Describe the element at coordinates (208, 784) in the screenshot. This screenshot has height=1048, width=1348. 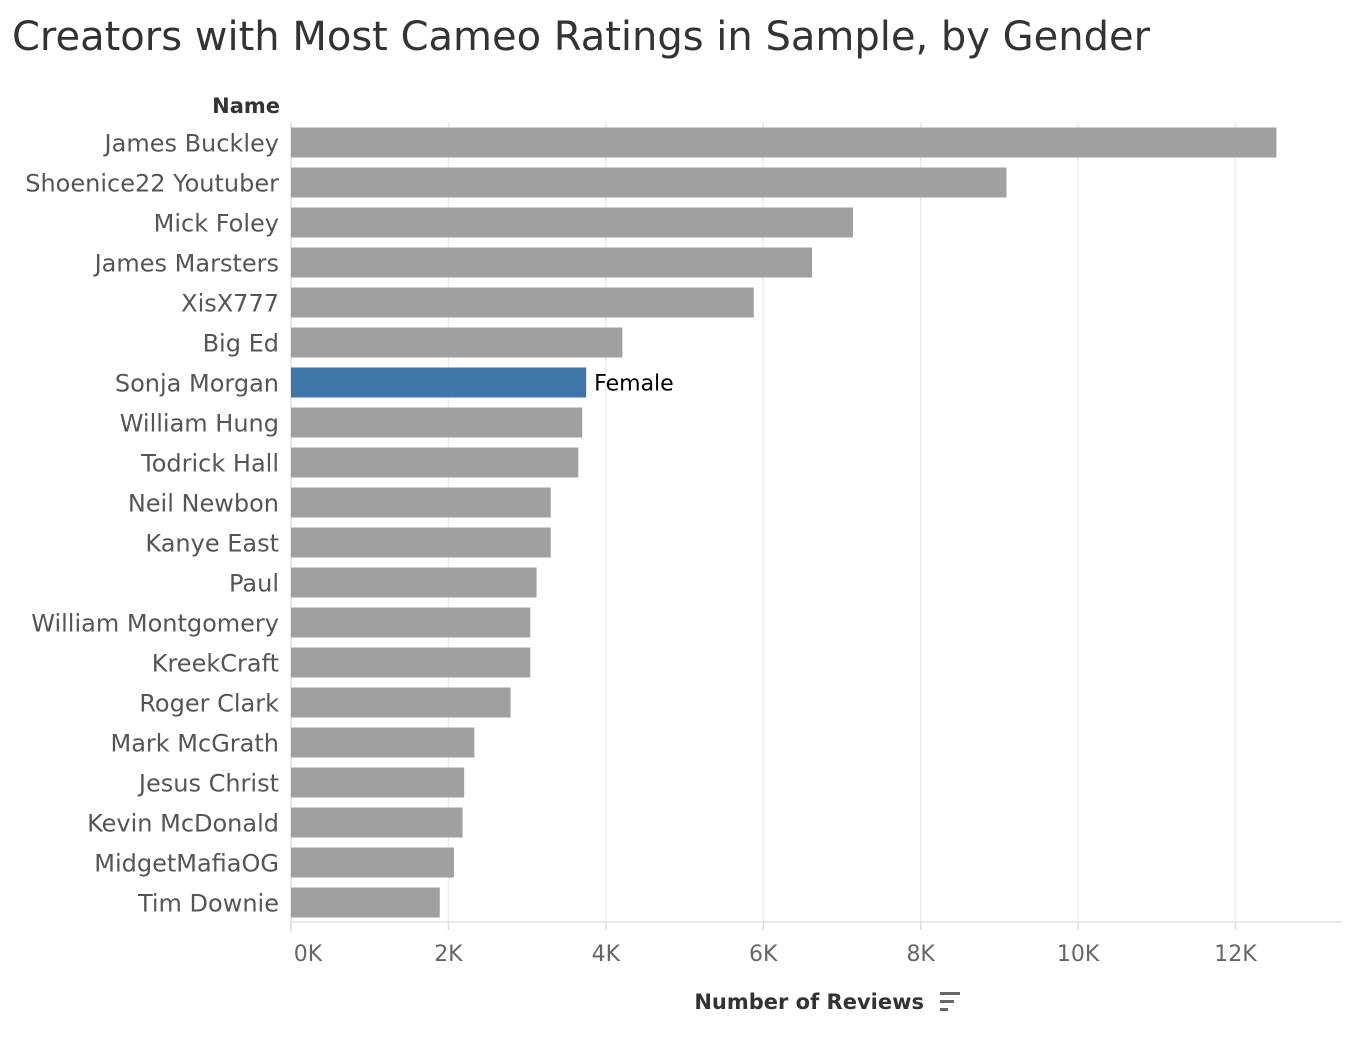
I see `category-label: Jesus Christ` at that location.